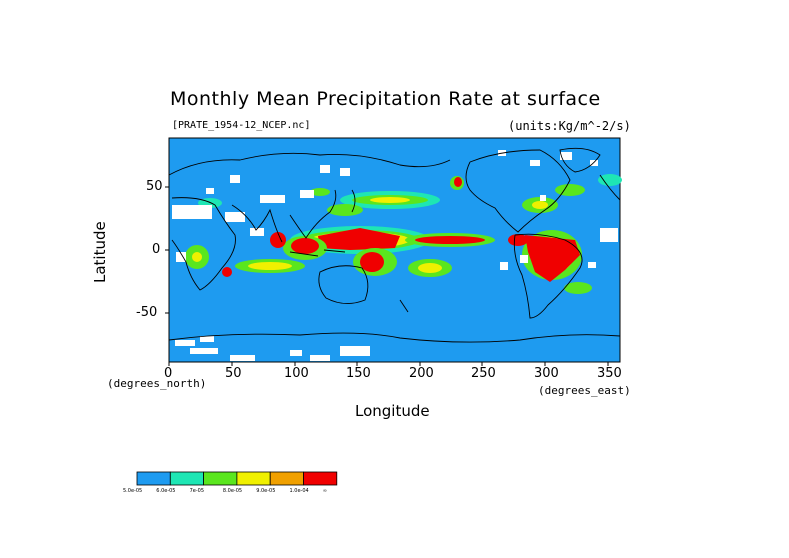 This screenshot has height=558, width=789. I want to click on colorbar-label: 5.0e-05, so click(133, 491).